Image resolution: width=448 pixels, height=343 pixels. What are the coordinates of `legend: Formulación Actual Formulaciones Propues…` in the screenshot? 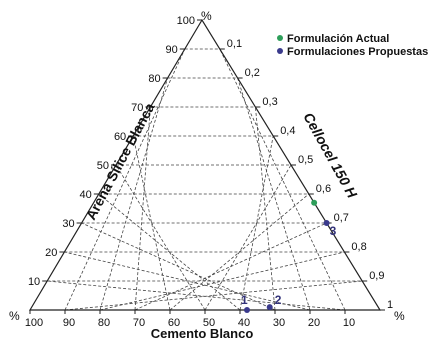 It's located at (352, 45).